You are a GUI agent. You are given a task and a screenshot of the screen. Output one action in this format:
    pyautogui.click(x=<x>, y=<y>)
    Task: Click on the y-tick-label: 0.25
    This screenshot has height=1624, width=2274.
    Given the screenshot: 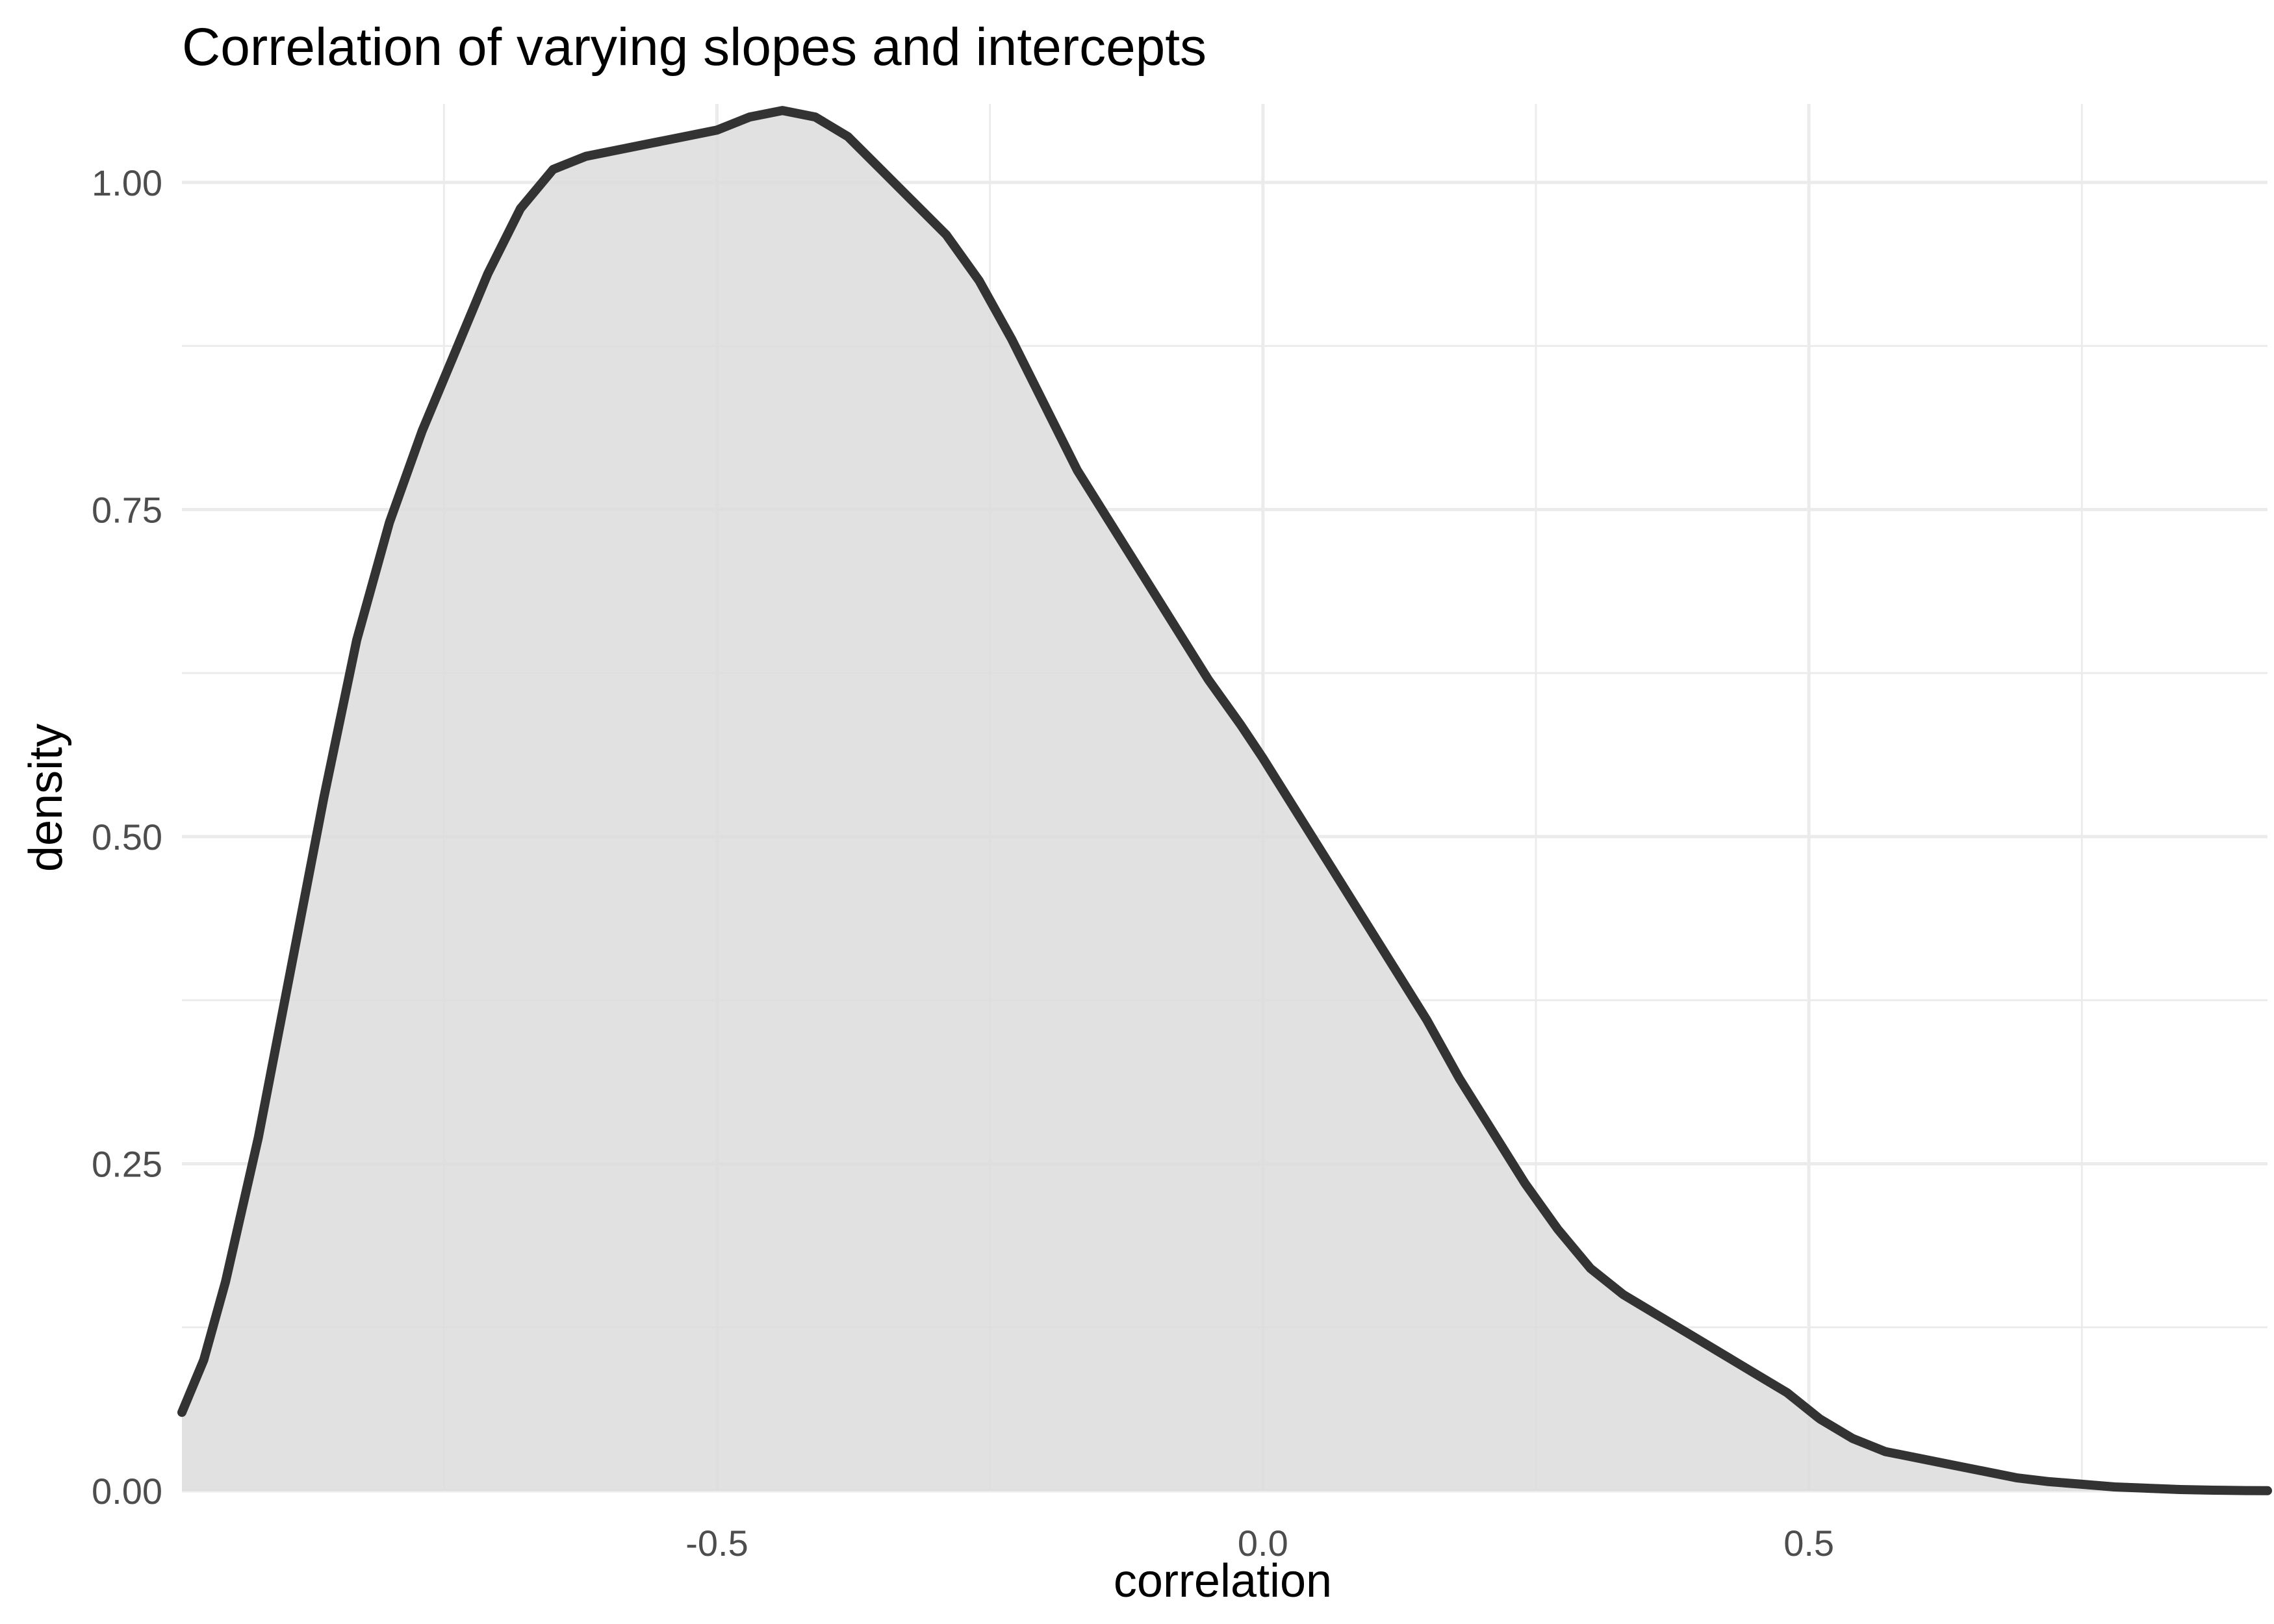 What is the action you would take?
    pyautogui.click(x=127, y=1163)
    